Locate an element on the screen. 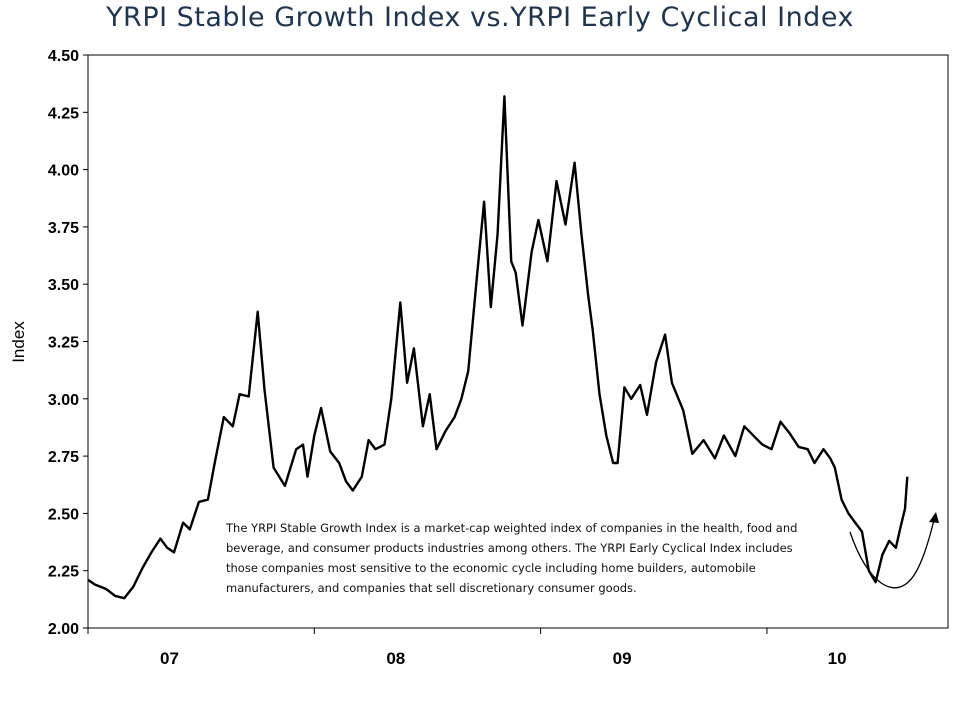  x-axis: 07 08 09 10 is located at coordinates (467, 648).